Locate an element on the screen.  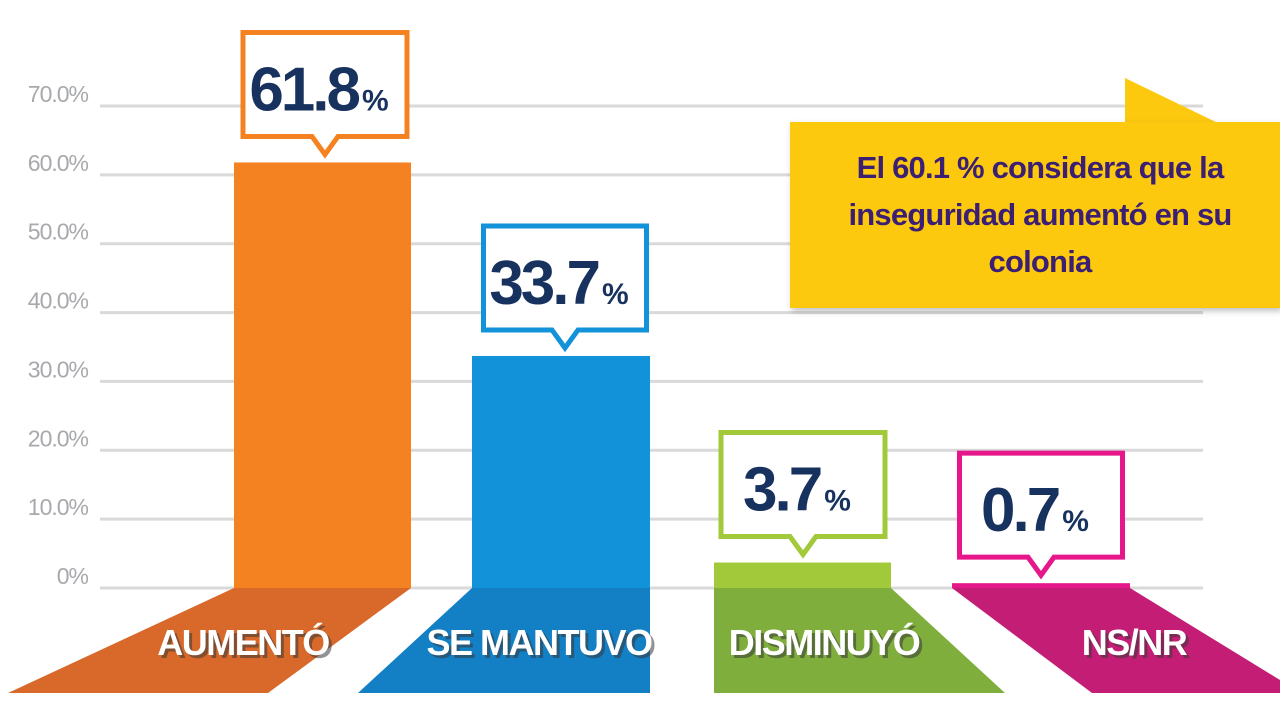
category-label: SE MANTUVO is located at coordinates (539, 642).